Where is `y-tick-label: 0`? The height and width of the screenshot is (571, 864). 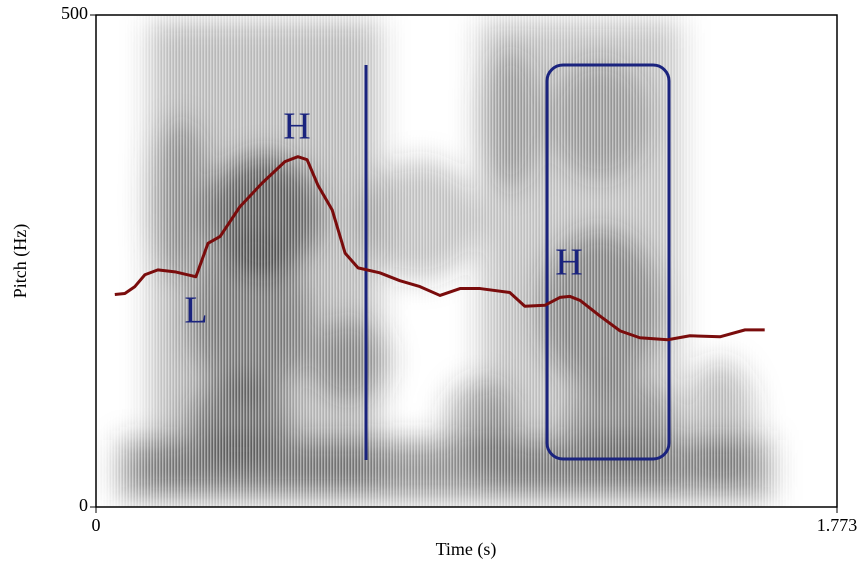
y-tick-label: 0 is located at coordinates (83, 505).